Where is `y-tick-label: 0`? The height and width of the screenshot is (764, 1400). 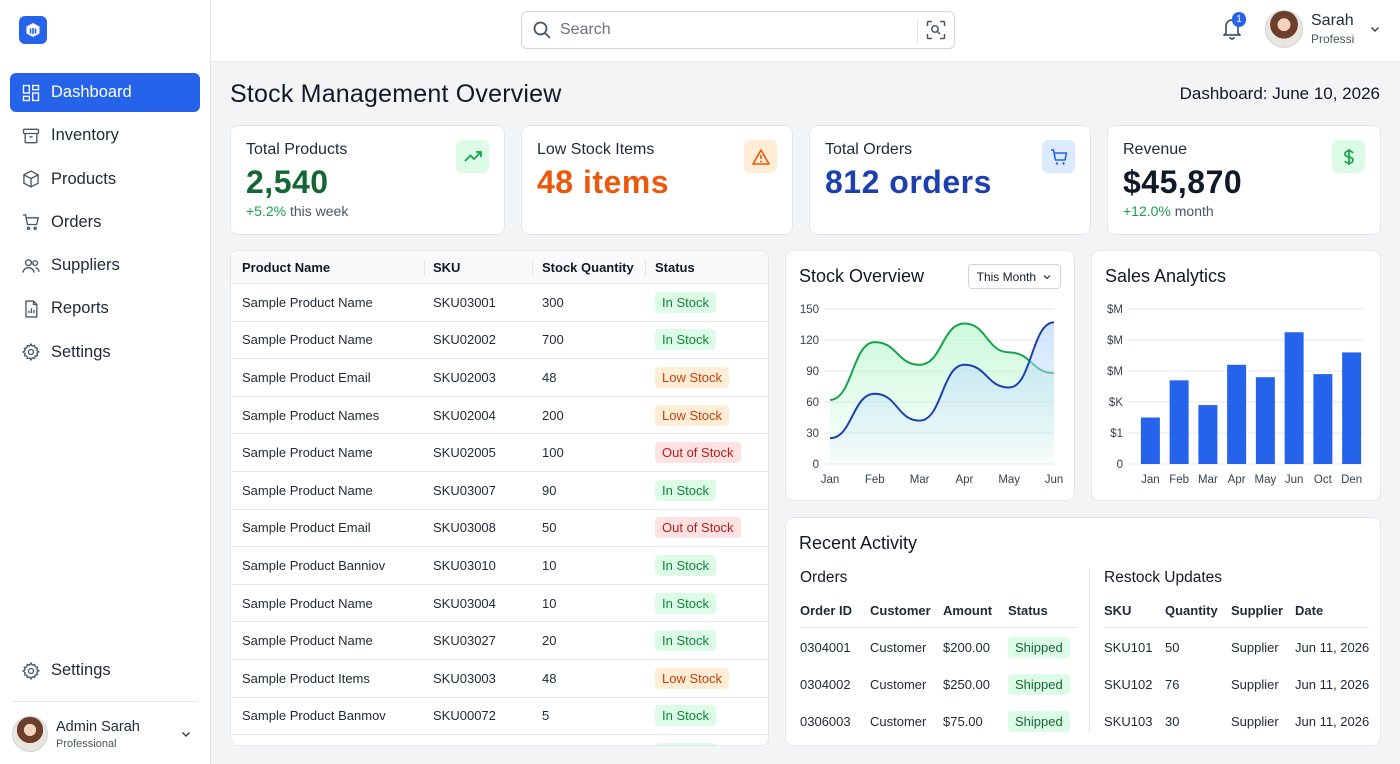
y-tick-label: 0 is located at coordinates (816, 465).